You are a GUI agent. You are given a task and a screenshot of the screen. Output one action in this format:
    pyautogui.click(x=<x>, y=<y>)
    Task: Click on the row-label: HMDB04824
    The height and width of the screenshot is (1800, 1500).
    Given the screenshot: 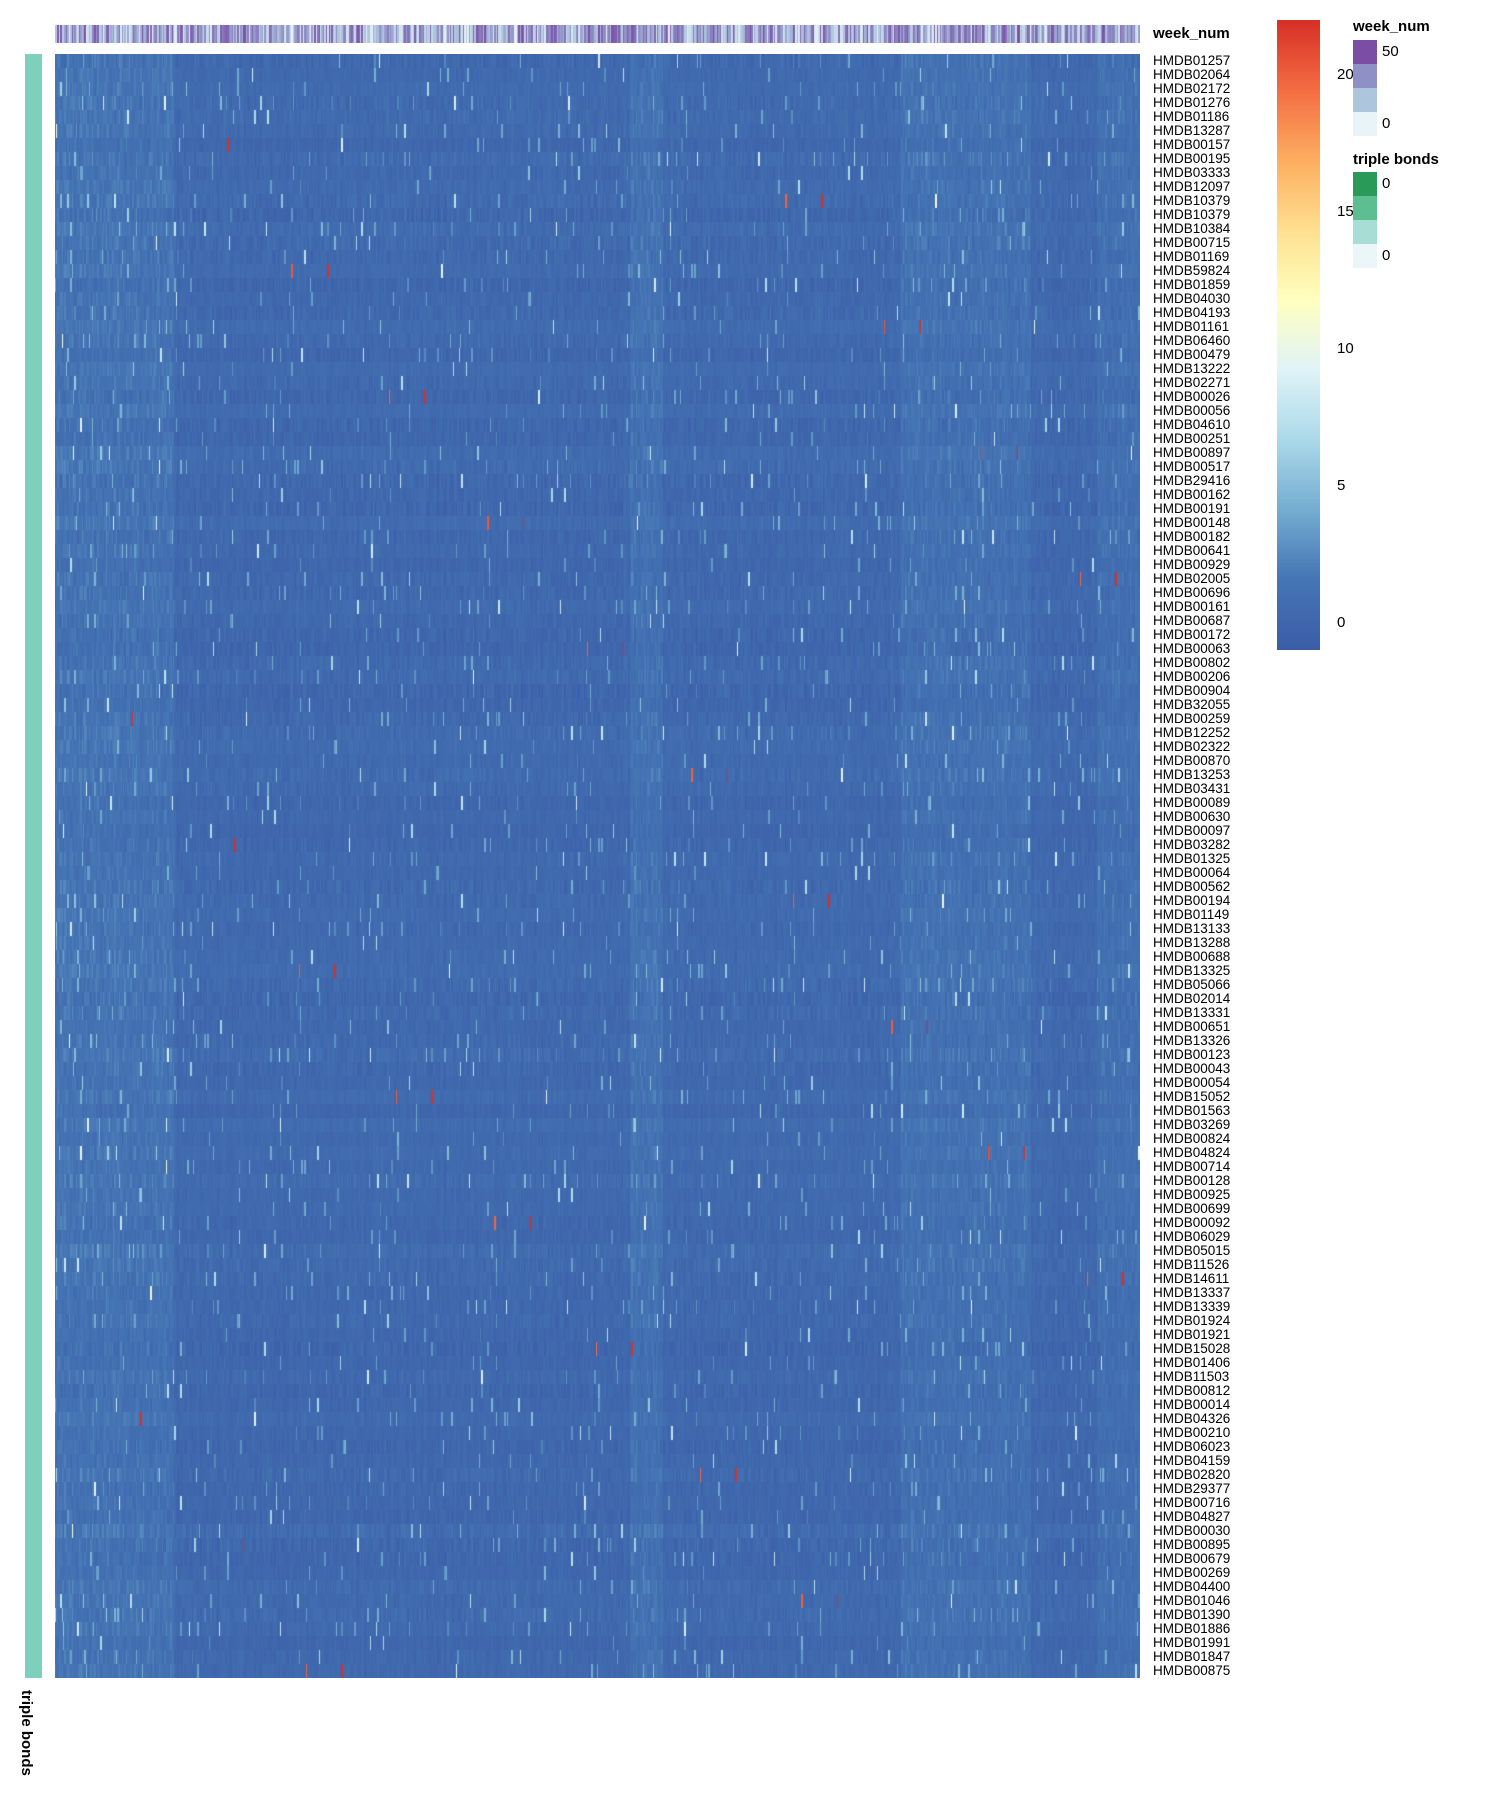 What is the action you would take?
    pyautogui.click(x=1192, y=1152)
    